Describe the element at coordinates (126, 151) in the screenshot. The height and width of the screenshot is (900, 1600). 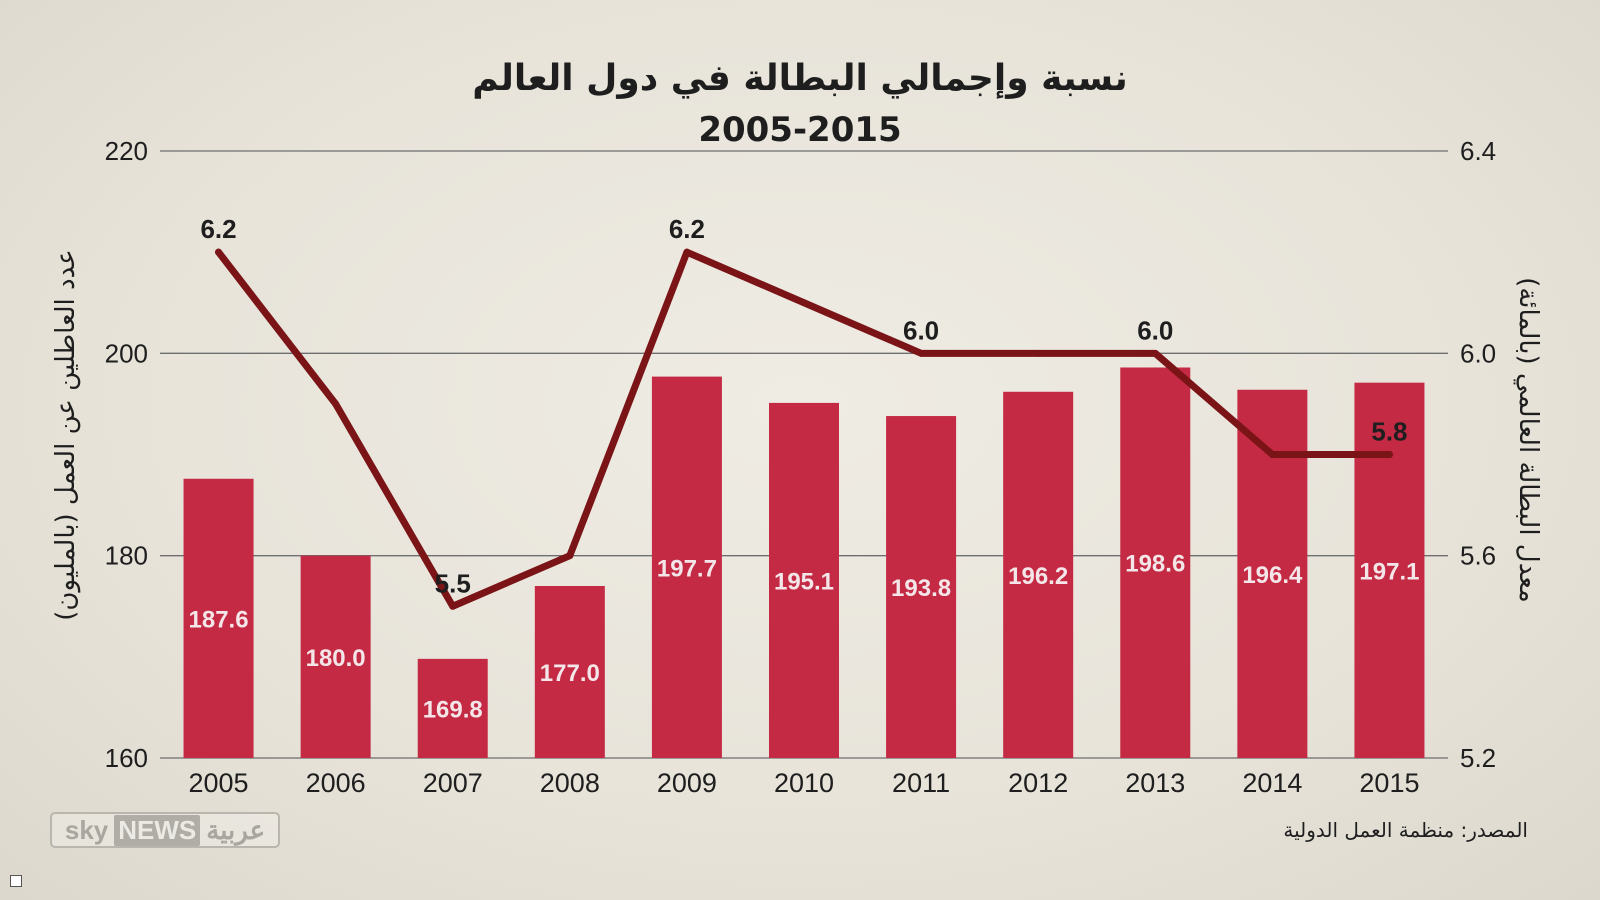
I see `y-tick-label-left: 220` at that location.